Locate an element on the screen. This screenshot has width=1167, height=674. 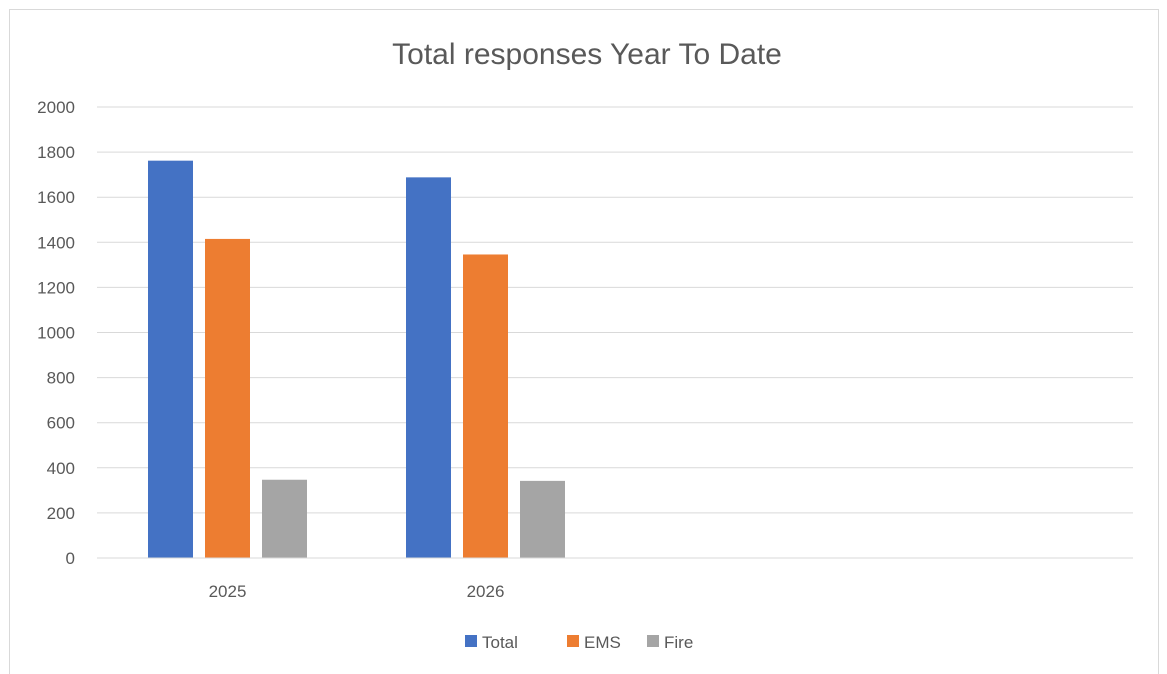
y-tick-label: 1200 is located at coordinates (56, 287).